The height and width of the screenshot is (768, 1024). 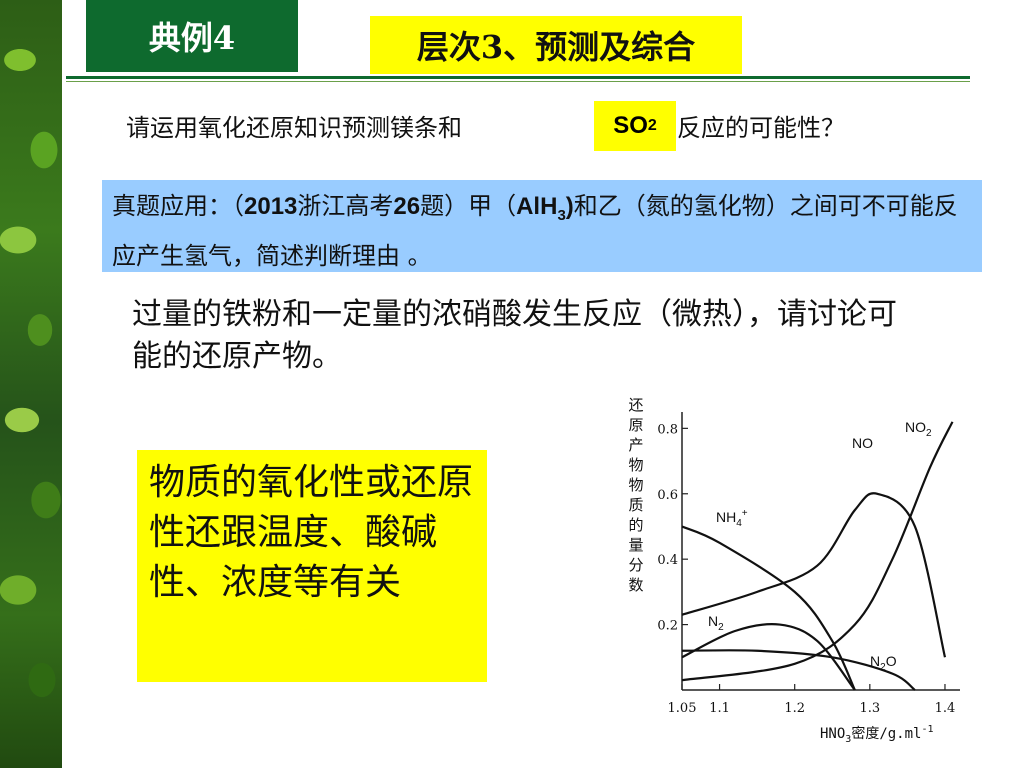 I want to click on y-tick-label: 0.6, so click(x=667, y=495).